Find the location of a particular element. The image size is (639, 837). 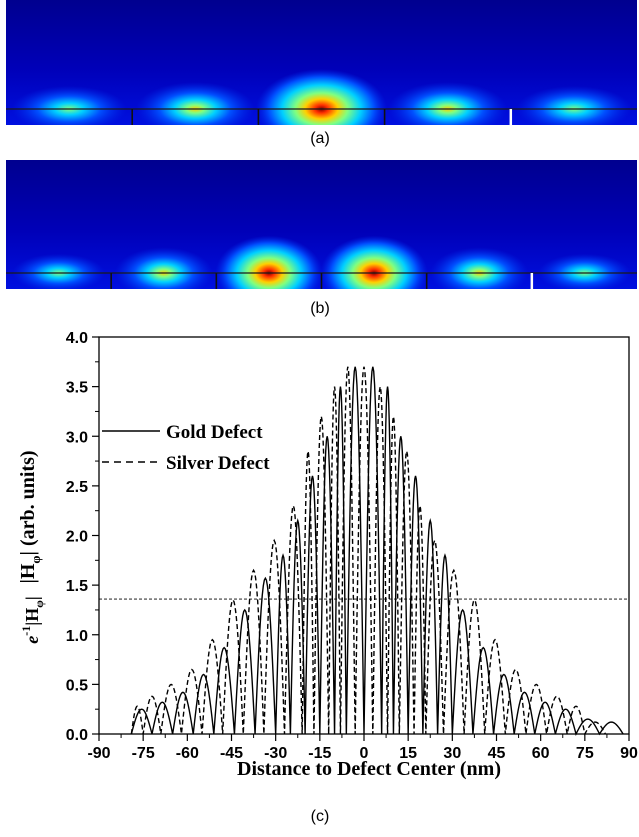

x-tick-label: -60 is located at coordinates (187, 753).